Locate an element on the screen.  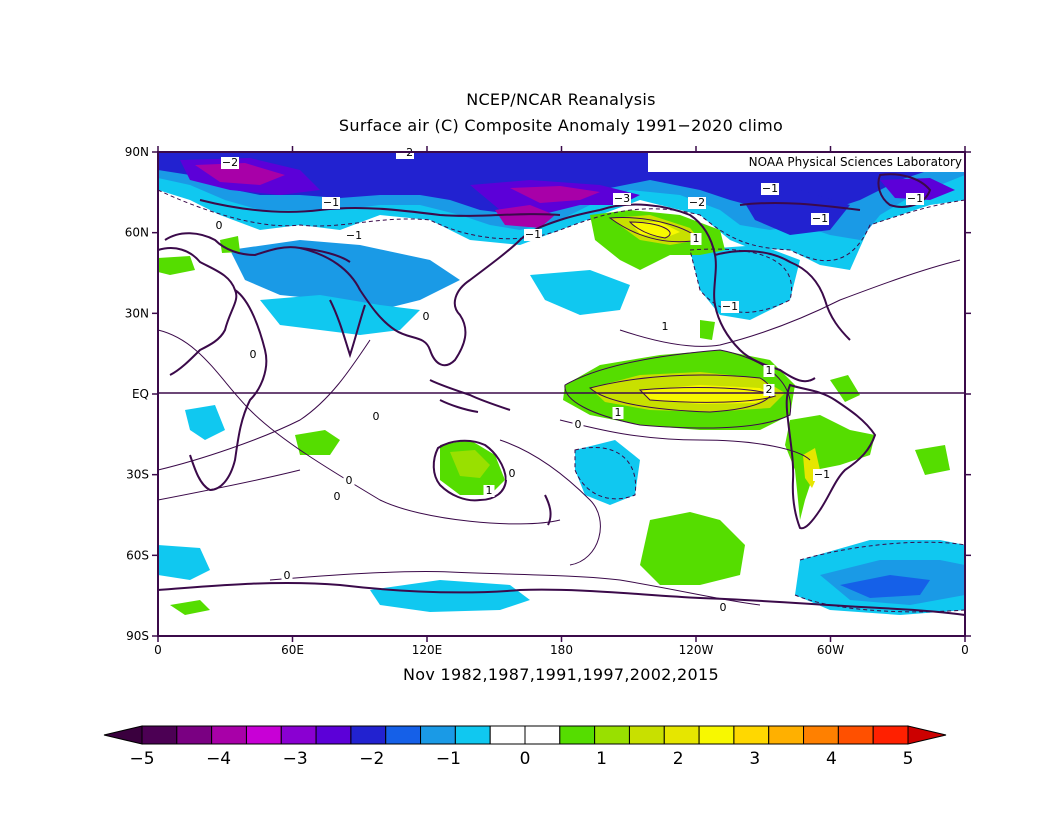
lat-label: 90N is located at coordinates (137, 152).